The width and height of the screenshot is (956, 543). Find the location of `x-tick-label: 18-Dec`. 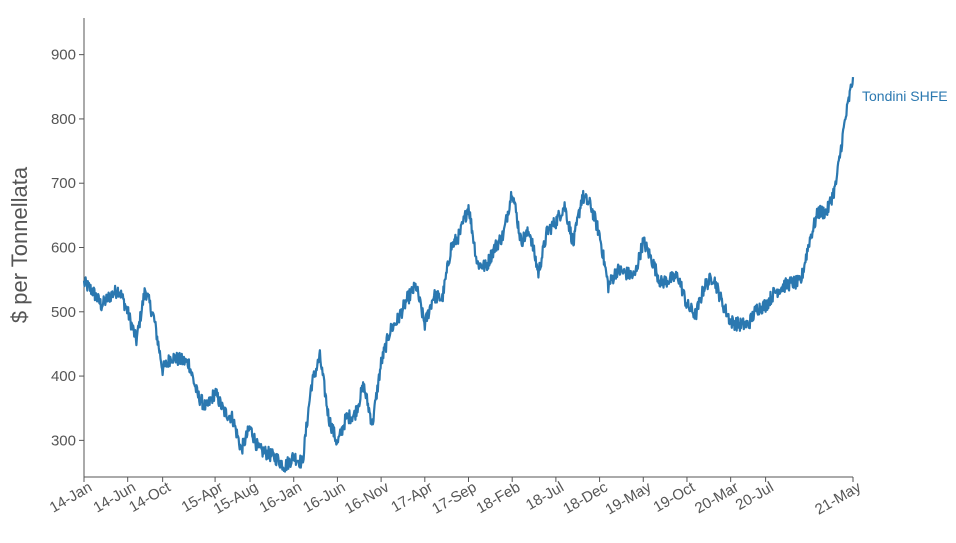

x-tick-label: 18-Dec is located at coordinates (585, 497).